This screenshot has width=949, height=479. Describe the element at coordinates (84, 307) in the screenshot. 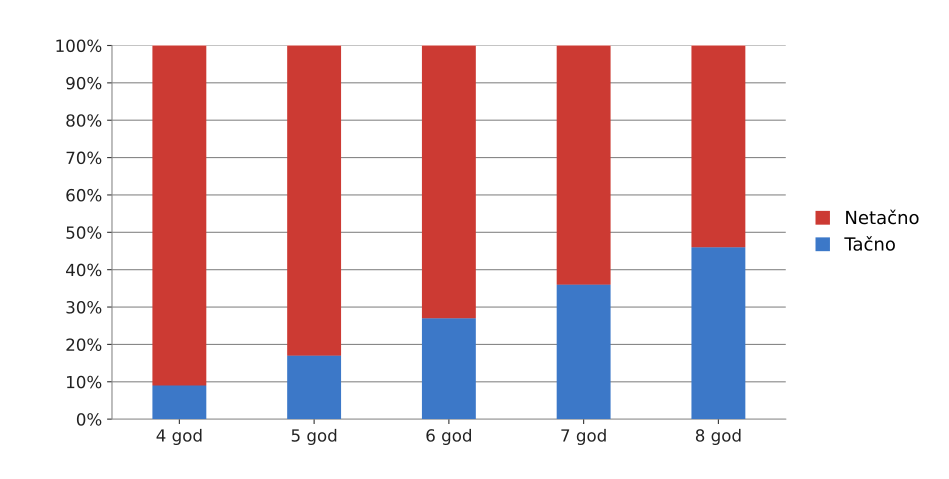

I see `y-tick-label: 30%` at that location.